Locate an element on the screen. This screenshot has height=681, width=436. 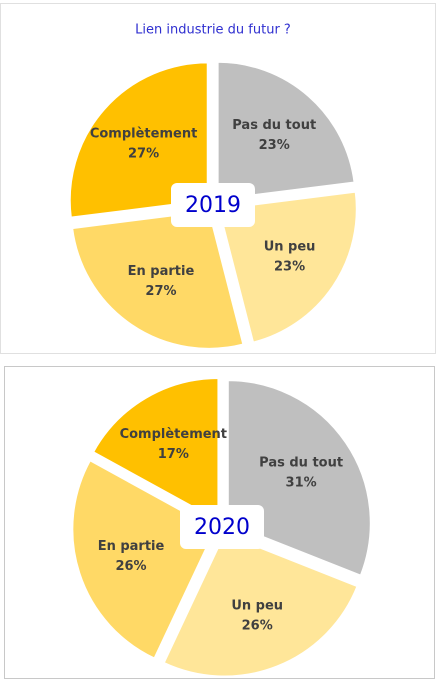
year-label: 2020 is located at coordinates (222, 527).